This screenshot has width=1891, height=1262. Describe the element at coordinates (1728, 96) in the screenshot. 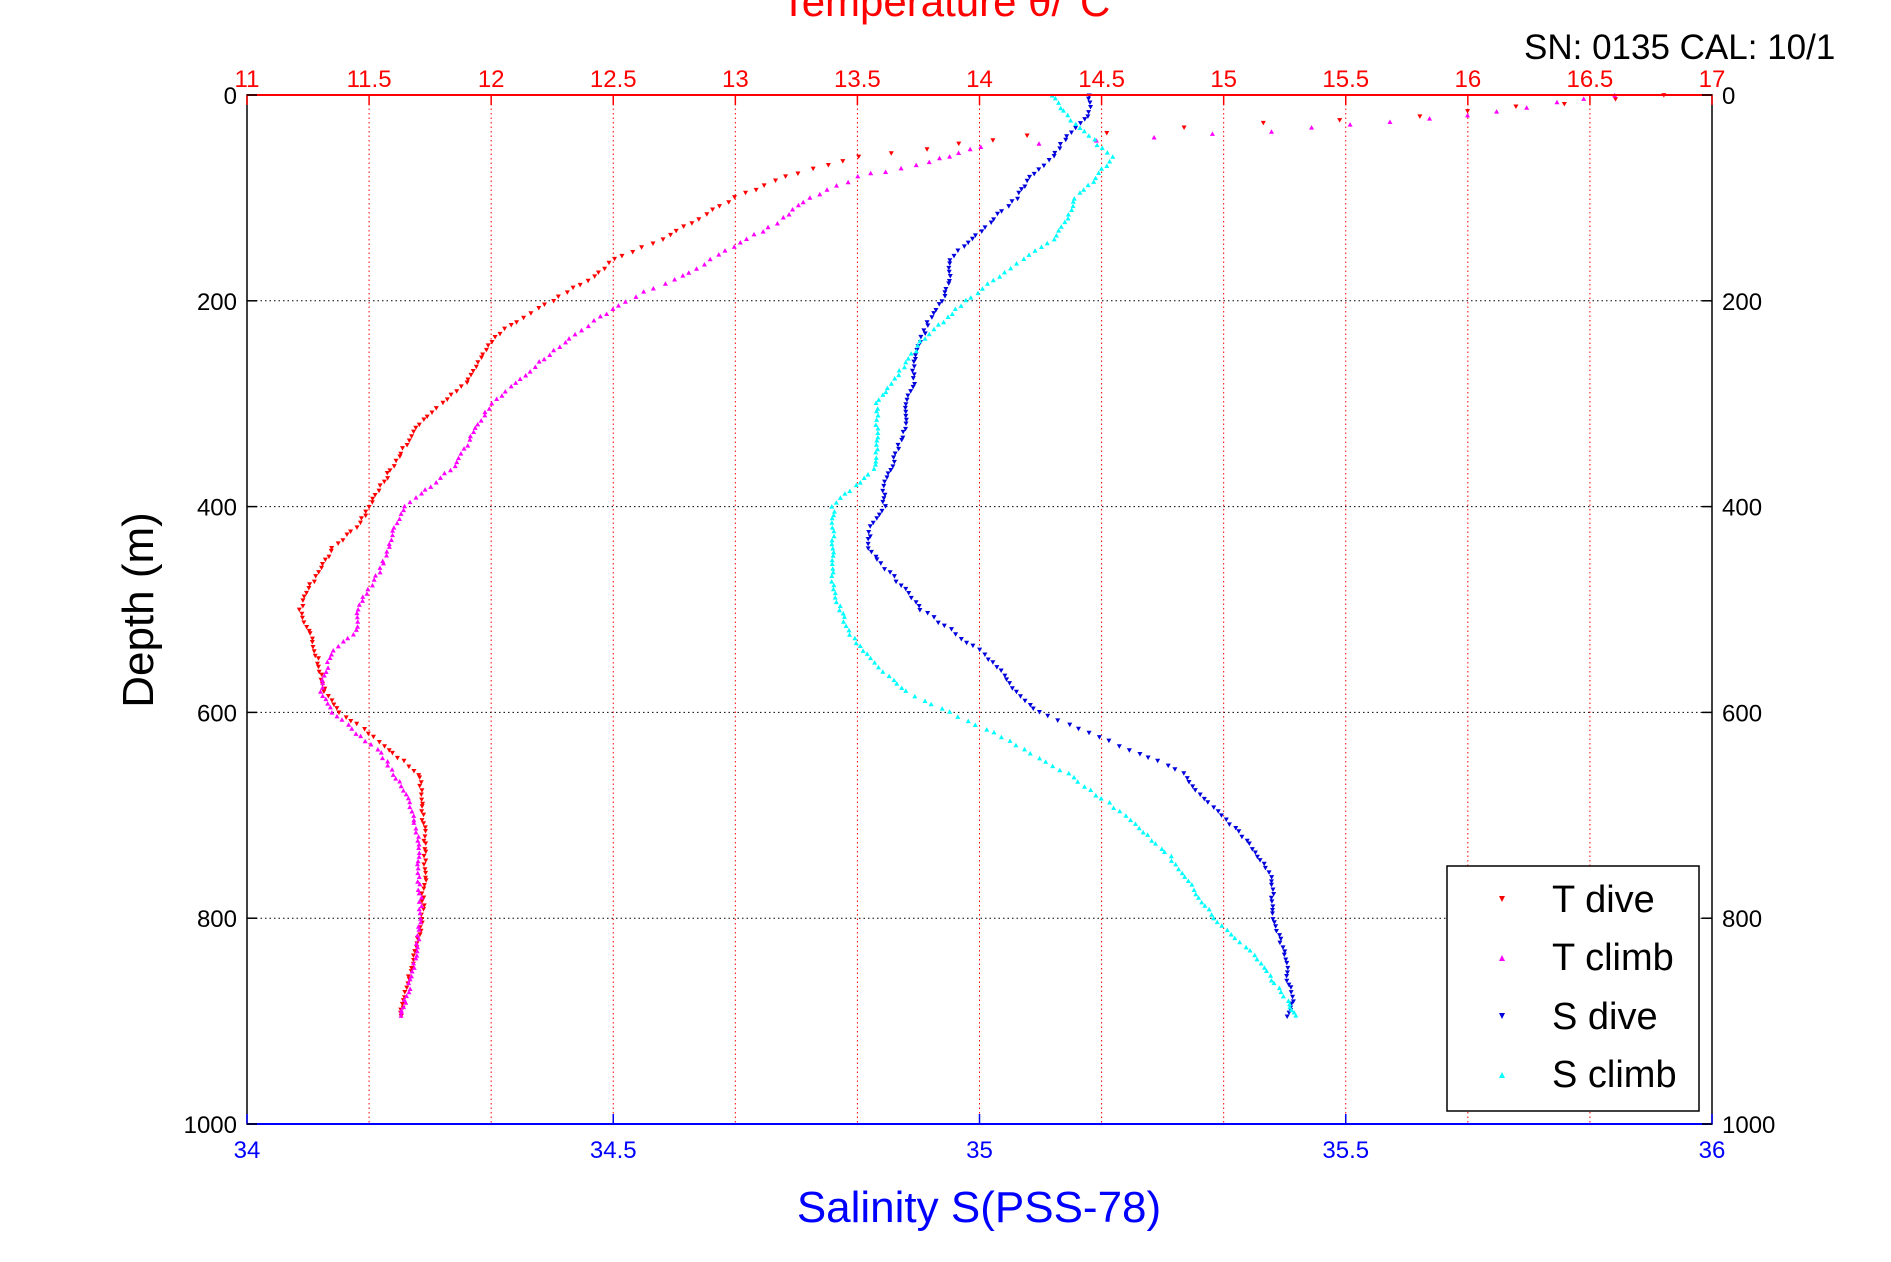

I see `tick-label-depth-right: 0` at that location.